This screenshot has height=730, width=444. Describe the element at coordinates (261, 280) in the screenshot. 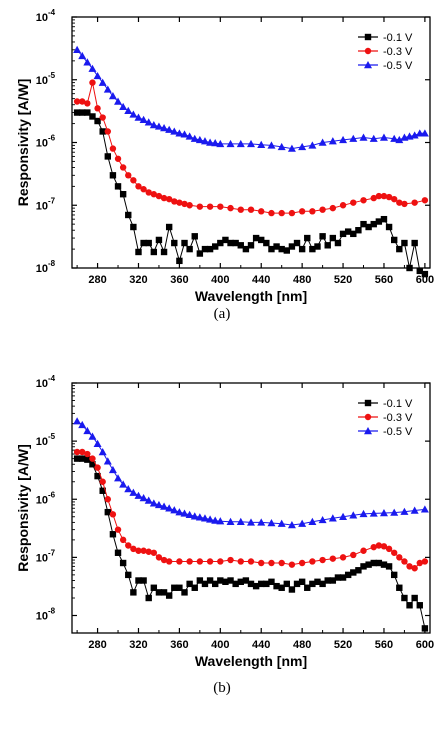

I see `x-tick-label: 440` at that location.